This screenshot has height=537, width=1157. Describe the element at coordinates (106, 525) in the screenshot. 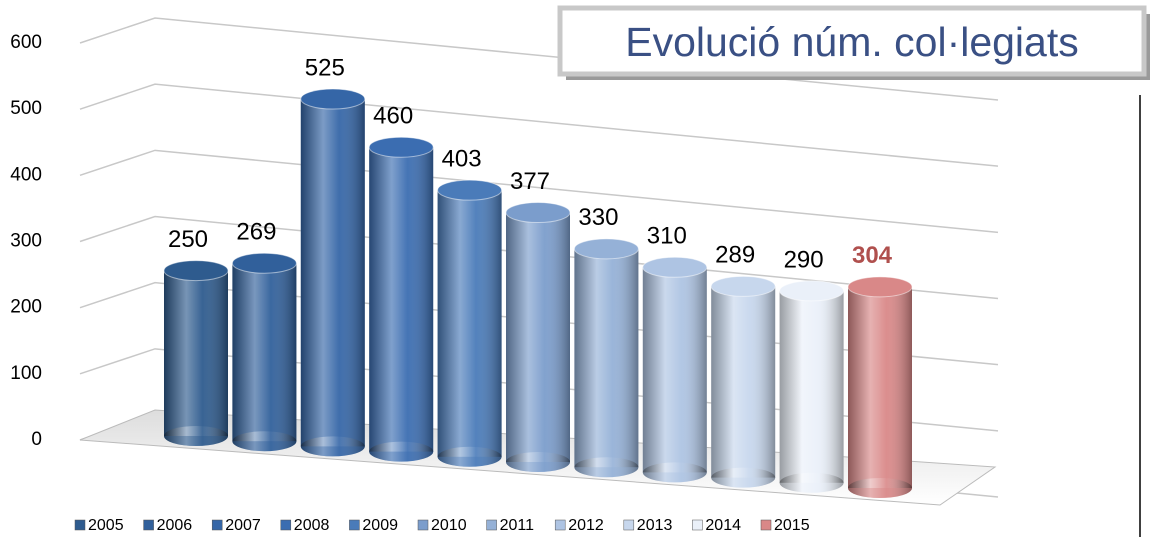

I see `legend-label: 2005` at that location.